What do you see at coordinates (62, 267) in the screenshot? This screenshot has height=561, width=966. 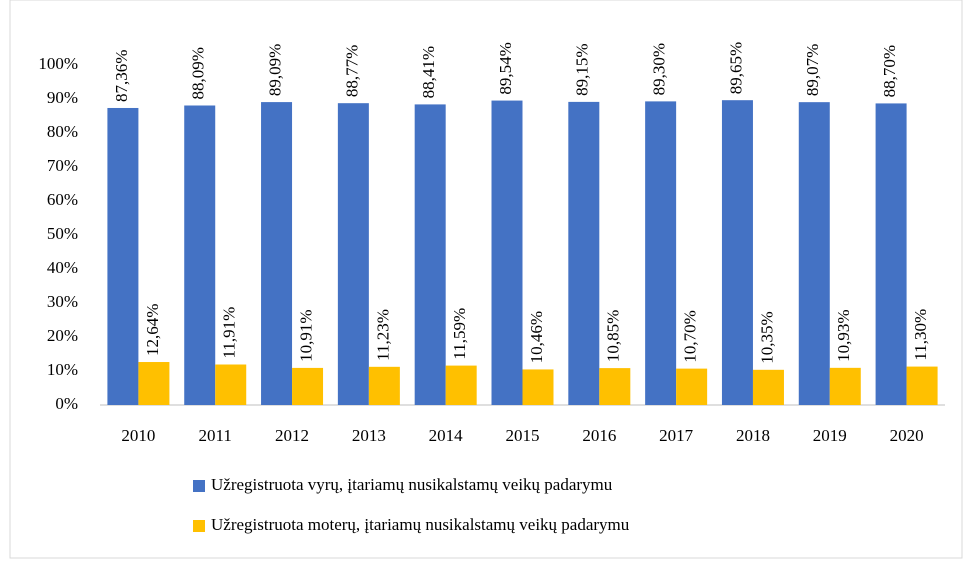 I see `y-tick-label: 40%` at bounding box center [62, 267].